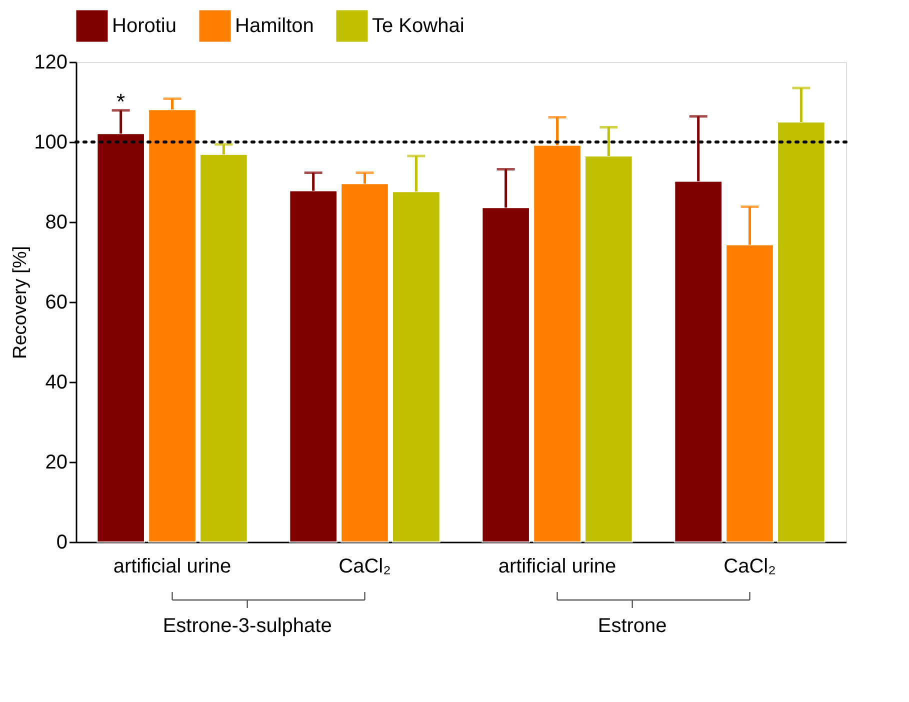 The height and width of the screenshot is (702, 909). Describe the element at coordinates (62, 543) in the screenshot. I see `y-tick-label: 0` at that location.